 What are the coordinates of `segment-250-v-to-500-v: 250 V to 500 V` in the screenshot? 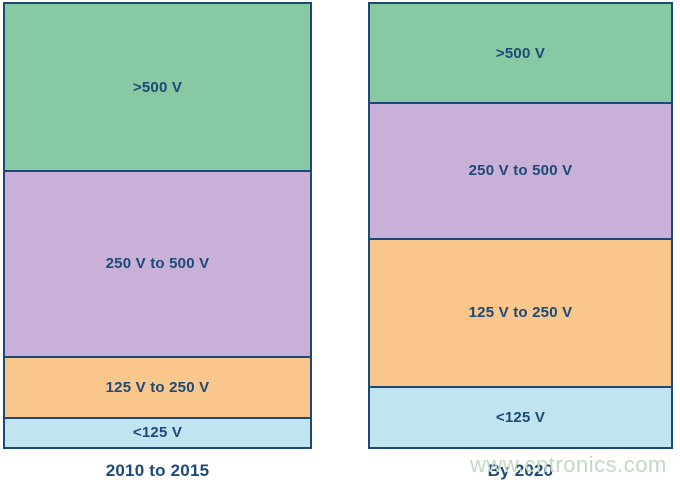 It's located at (520, 170).